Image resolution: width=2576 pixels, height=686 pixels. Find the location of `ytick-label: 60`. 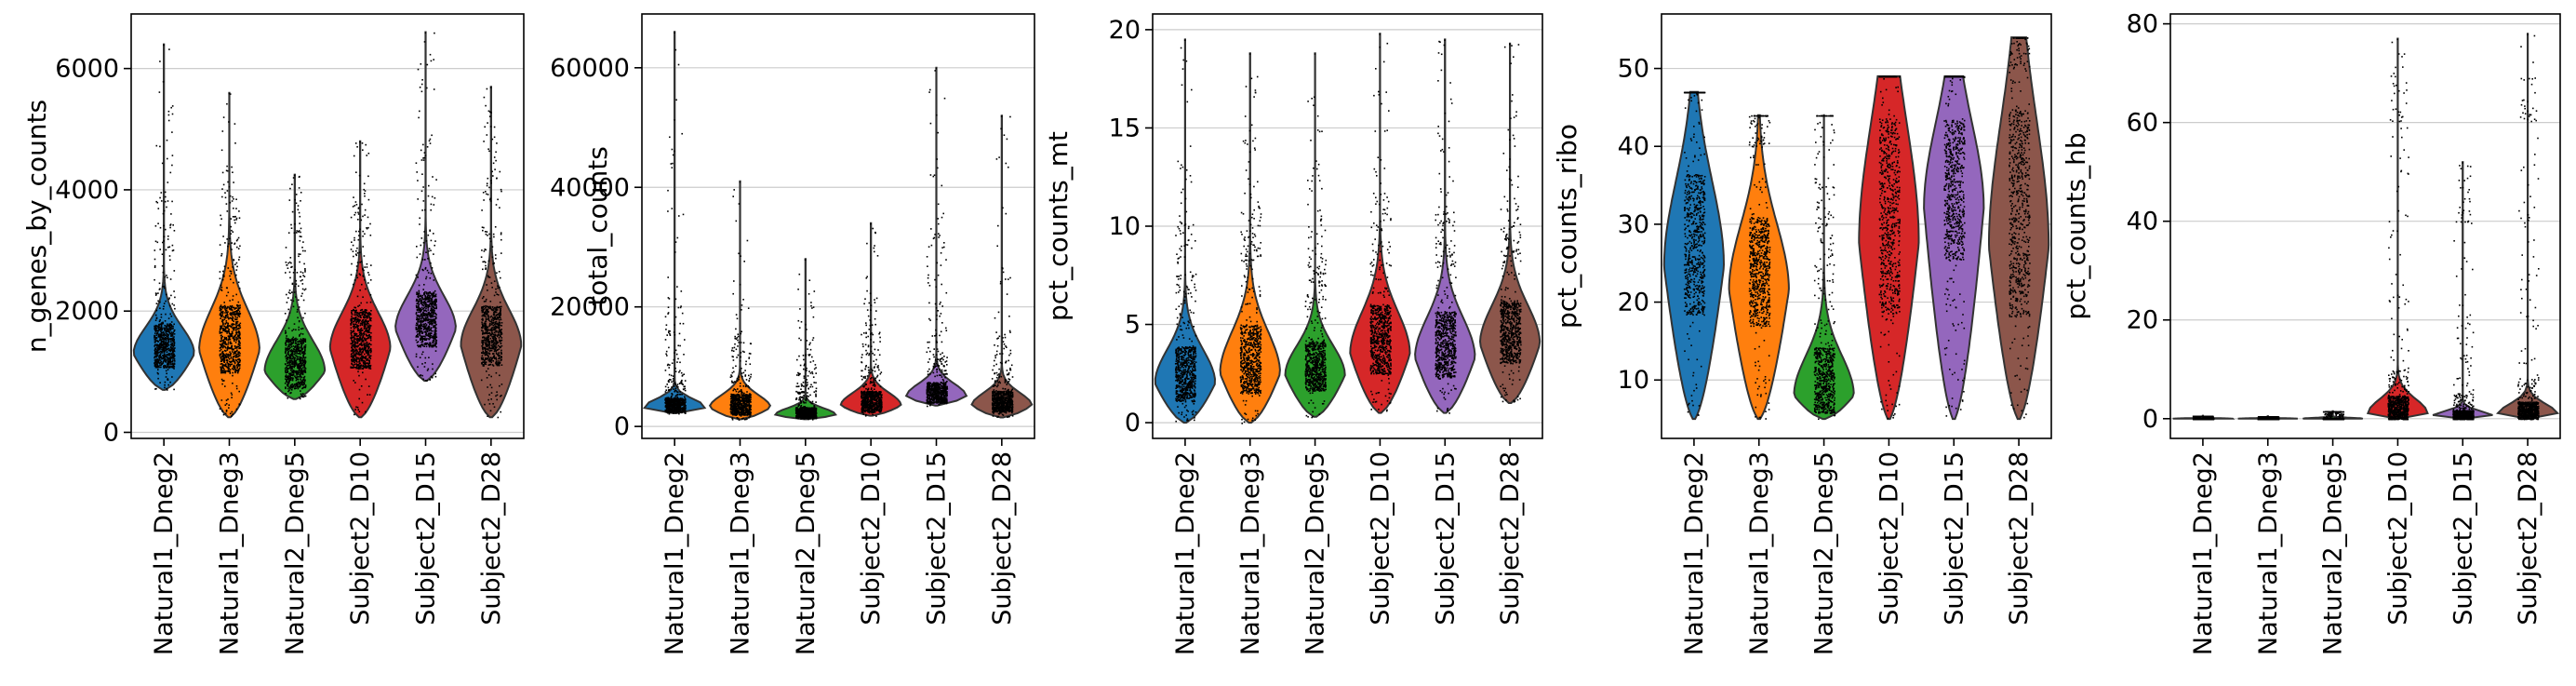

ytick-label: 60 is located at coordinates (2142, 123).